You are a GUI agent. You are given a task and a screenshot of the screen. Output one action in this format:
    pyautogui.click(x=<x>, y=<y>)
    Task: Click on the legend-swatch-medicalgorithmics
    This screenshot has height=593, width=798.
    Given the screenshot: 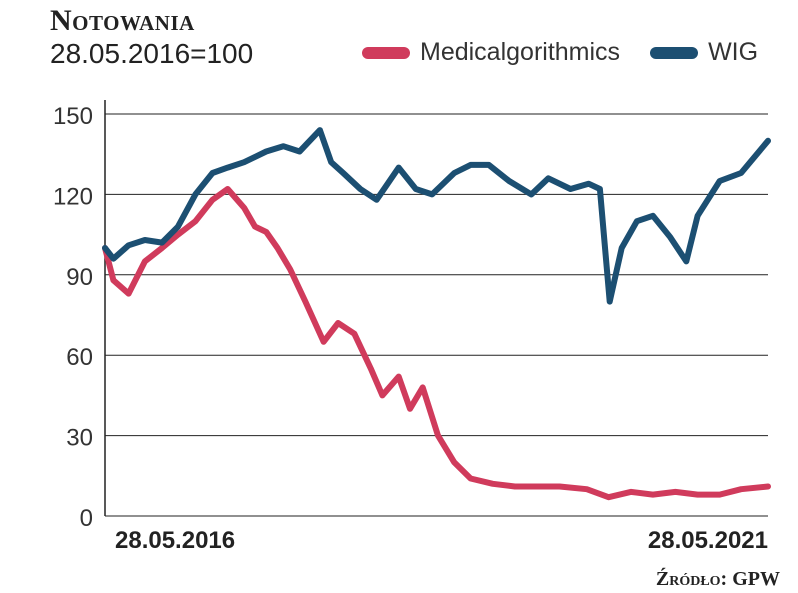 What is the action you would take?
    pyautogui.click(x=386, y=52)
    